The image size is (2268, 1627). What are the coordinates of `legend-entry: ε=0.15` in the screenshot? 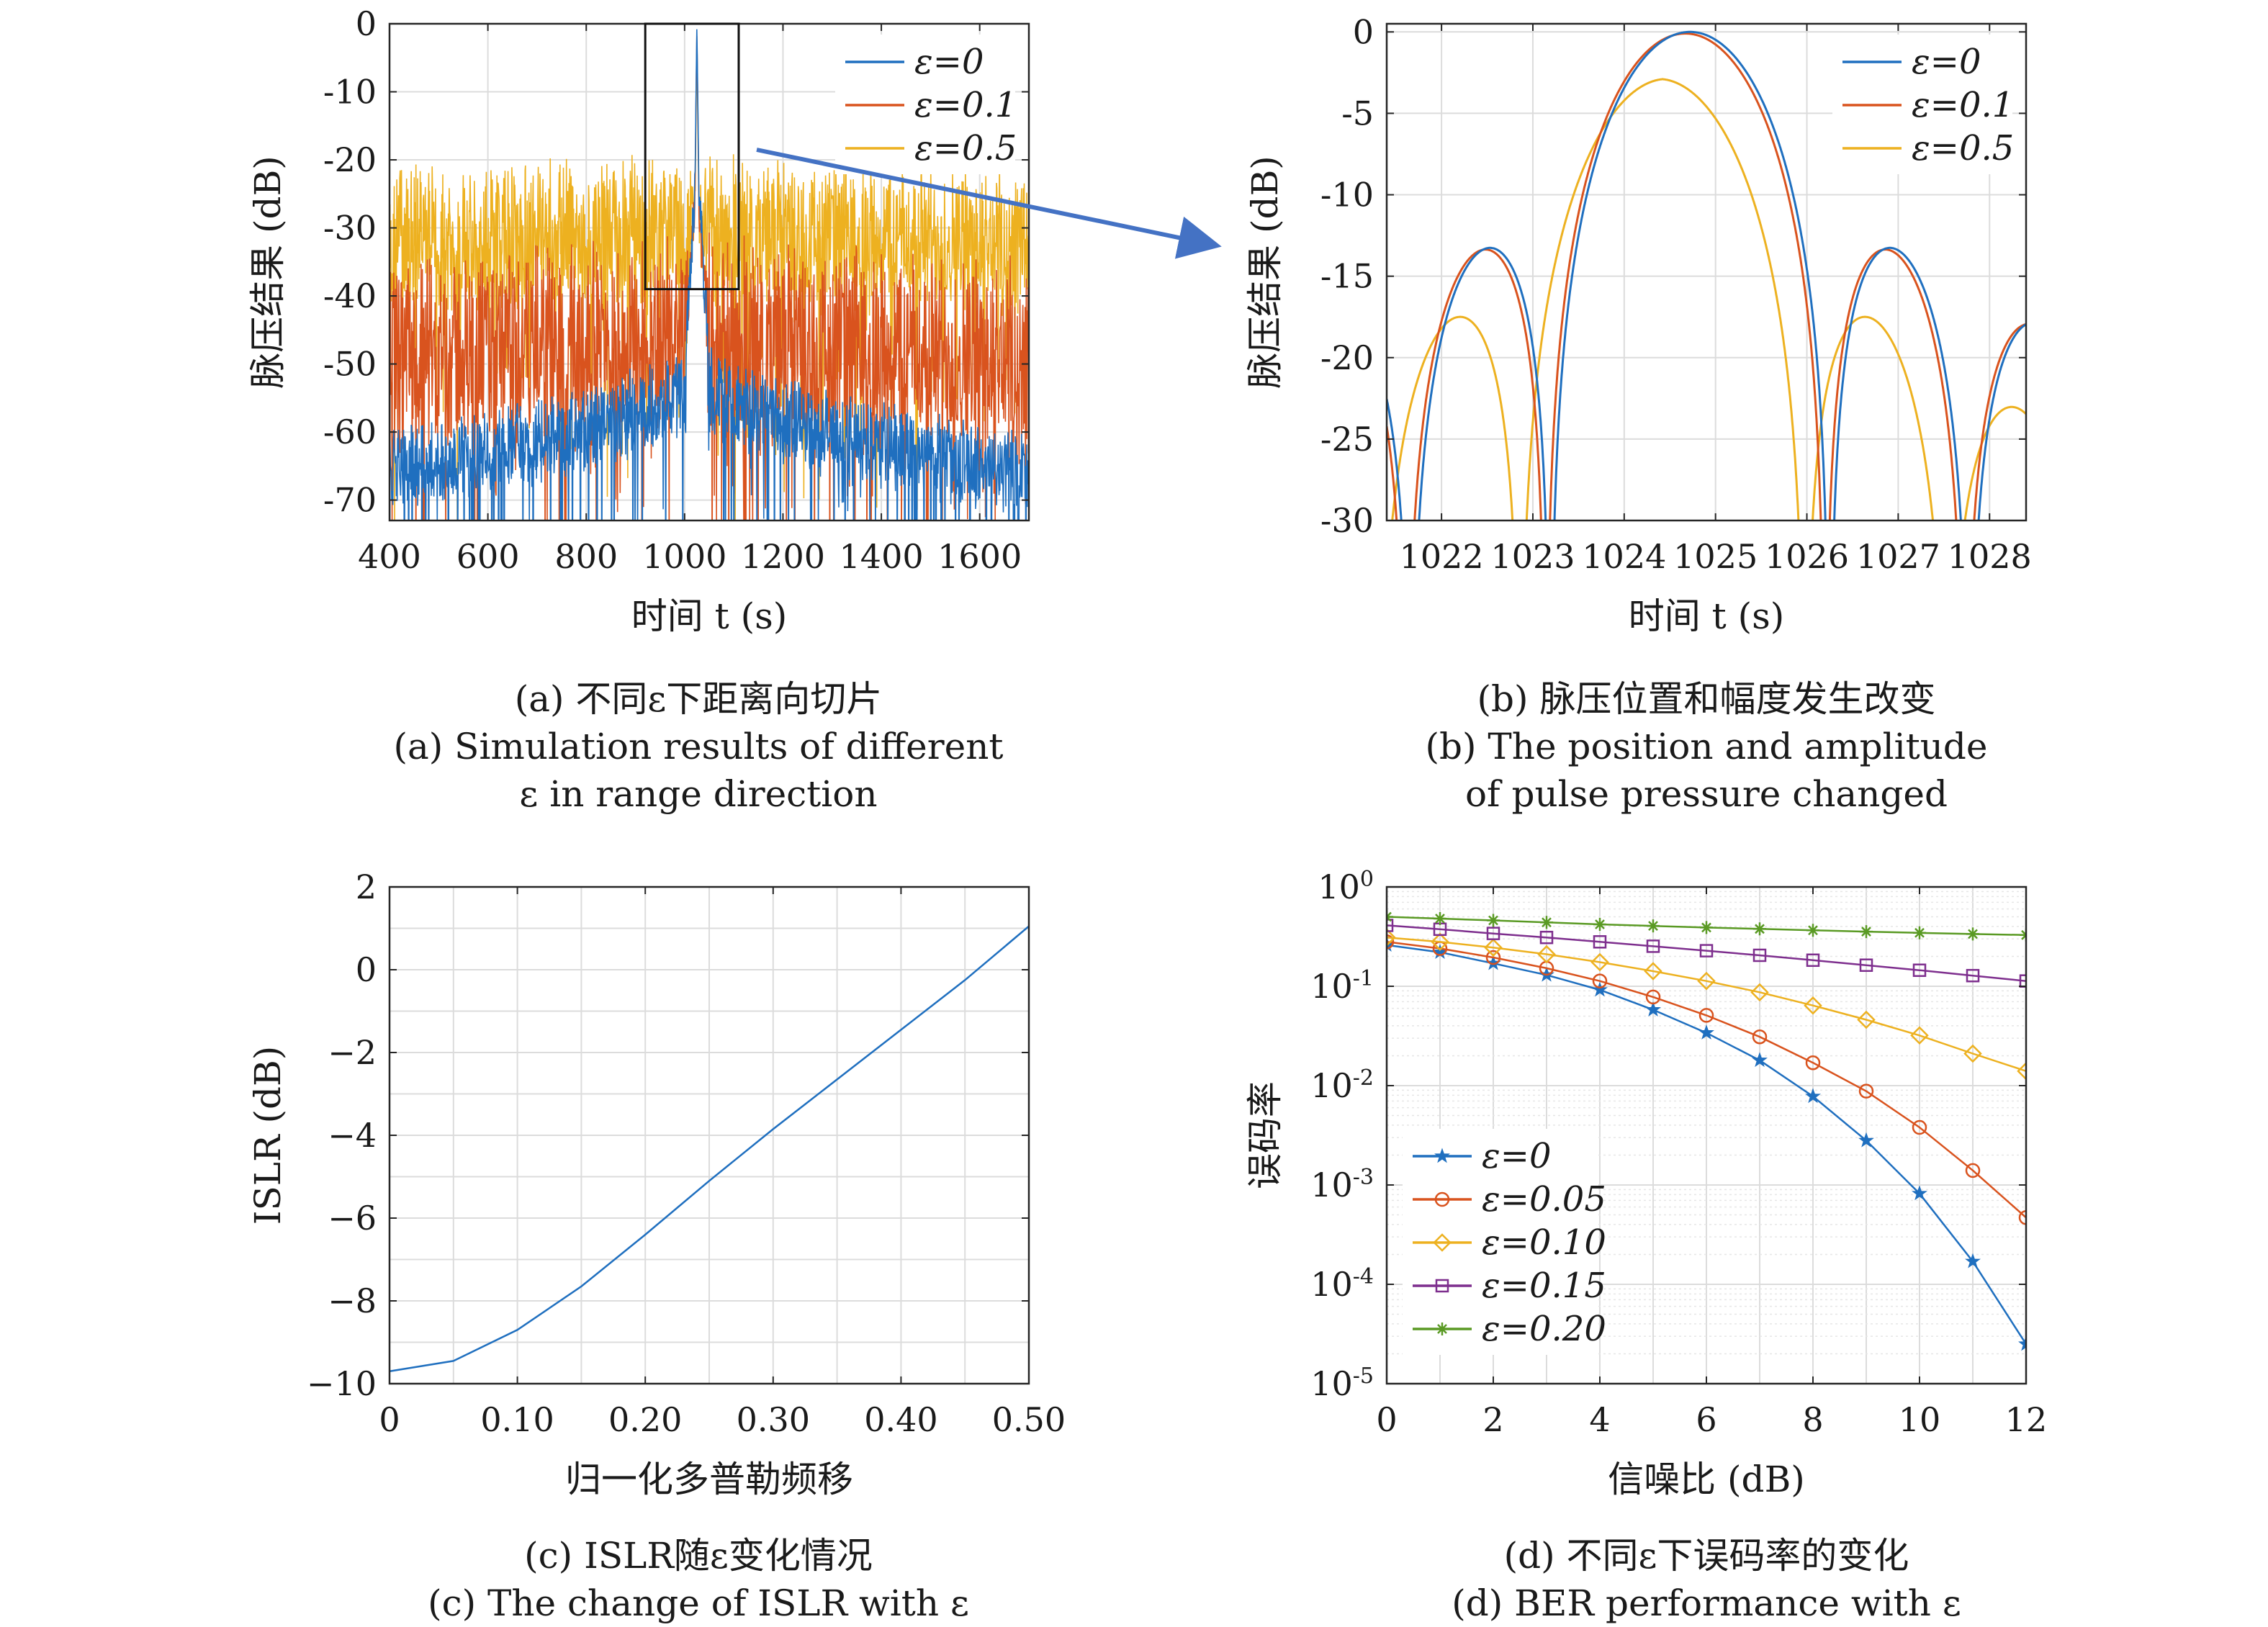 It's located at (1544, 1286).